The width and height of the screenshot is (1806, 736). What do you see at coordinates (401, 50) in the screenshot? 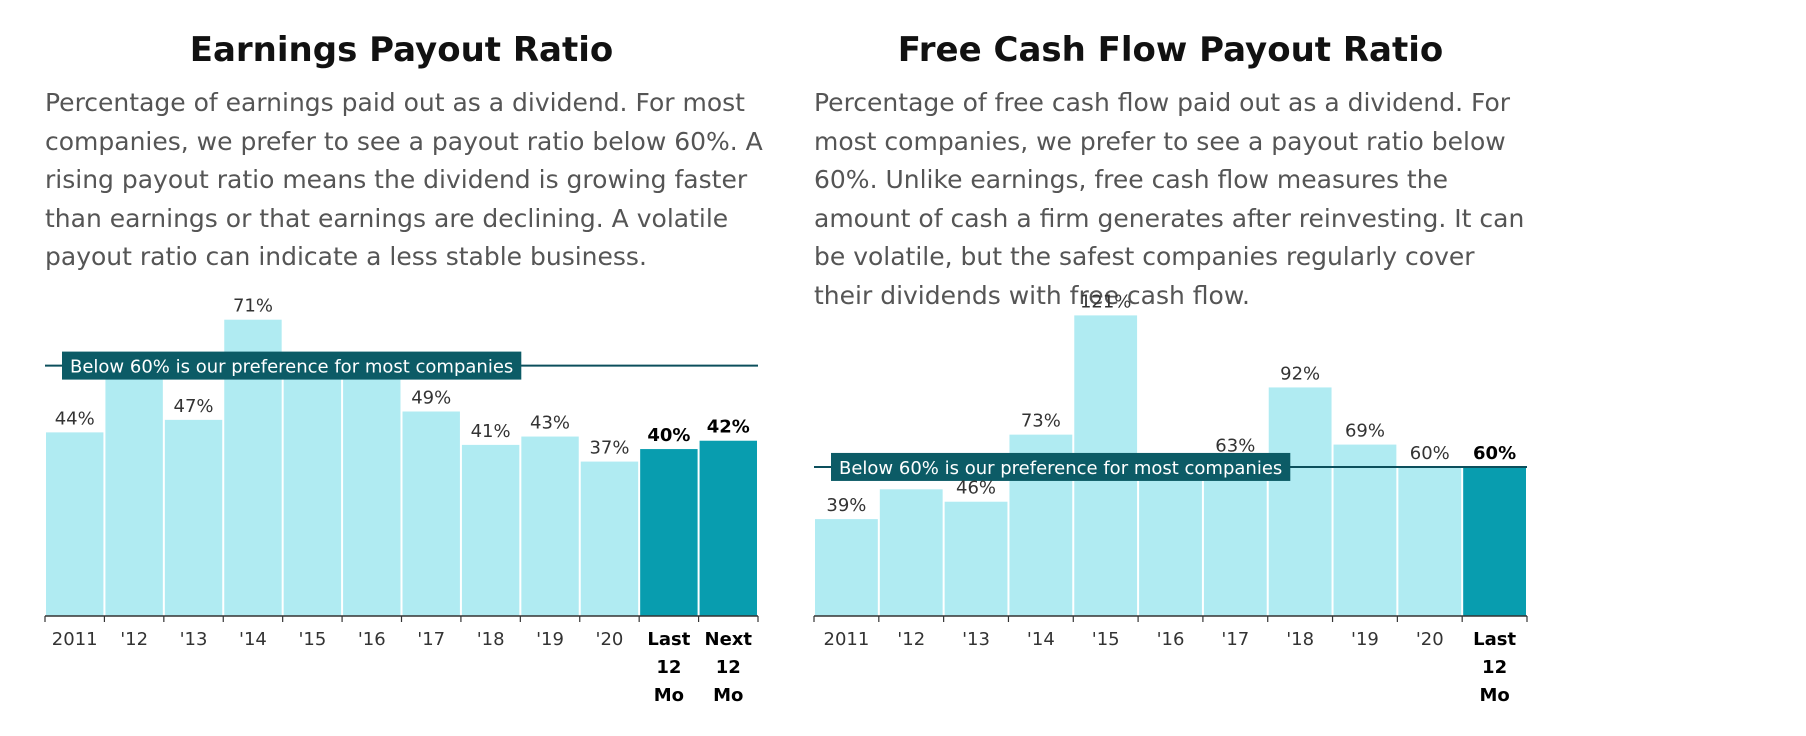
I see `earnings-payout-title: Earnings Payout Ratio` at bounding box center [401, 50].